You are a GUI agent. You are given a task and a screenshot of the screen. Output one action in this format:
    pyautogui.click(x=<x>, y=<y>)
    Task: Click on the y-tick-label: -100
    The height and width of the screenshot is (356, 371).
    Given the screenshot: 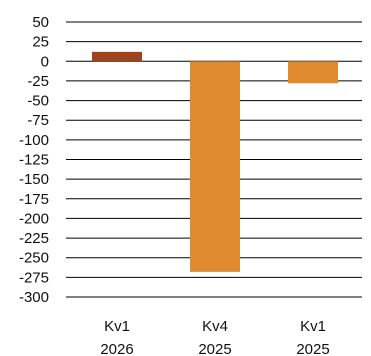 What is the action you would take?
    pyautogui.click(x=34, y=140)
    